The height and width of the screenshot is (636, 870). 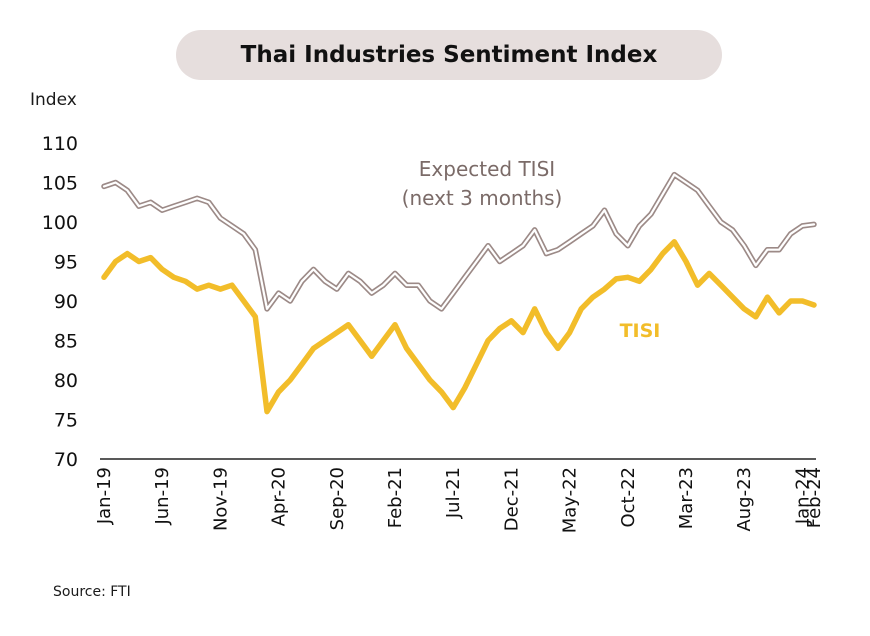 What do you see at coordinates (279, 496) in the screenshot?
I see `x-tick-label: Apr-20` at bounding box center [279, 496].